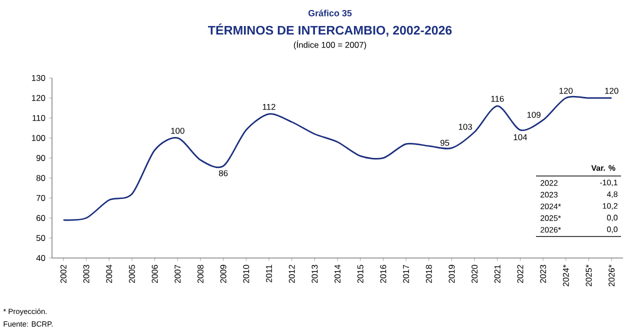  Describe the element at coordinates (330, 13) in the screenshot. I see `text: Gráfico 35` at that location.